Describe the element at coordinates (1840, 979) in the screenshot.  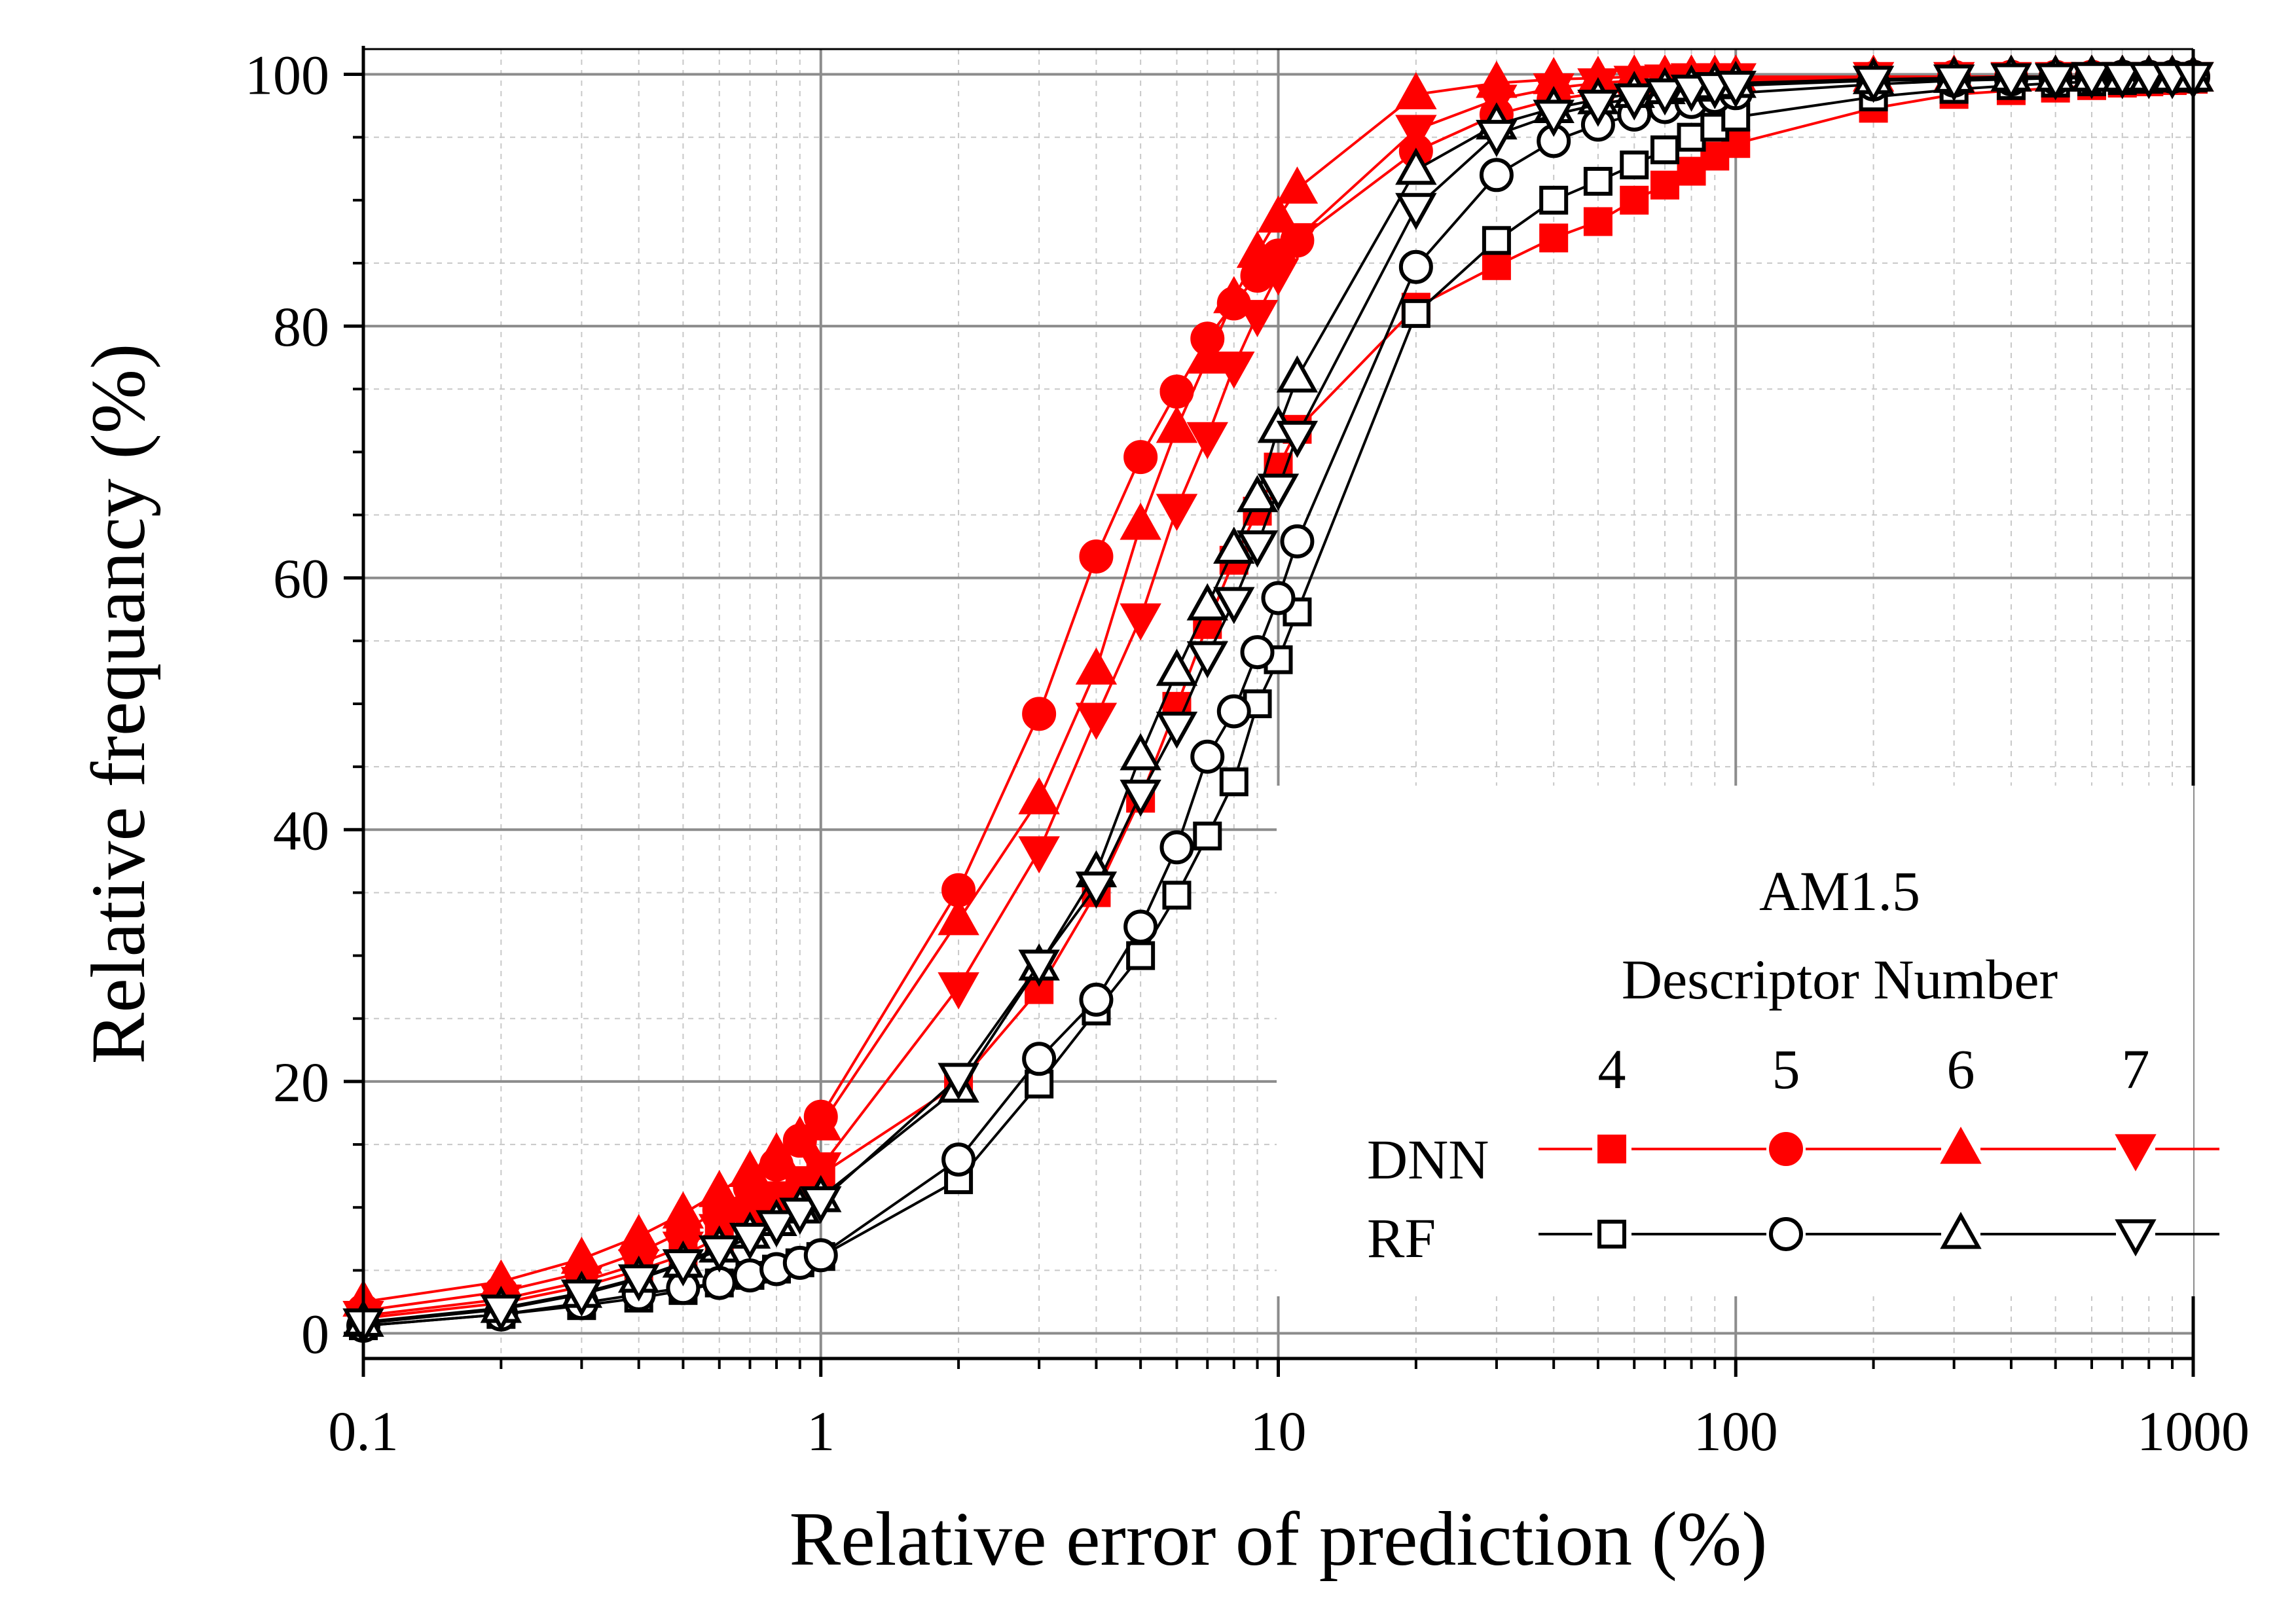
I see `legend-title-line-2: Descriptor Number` at that location.